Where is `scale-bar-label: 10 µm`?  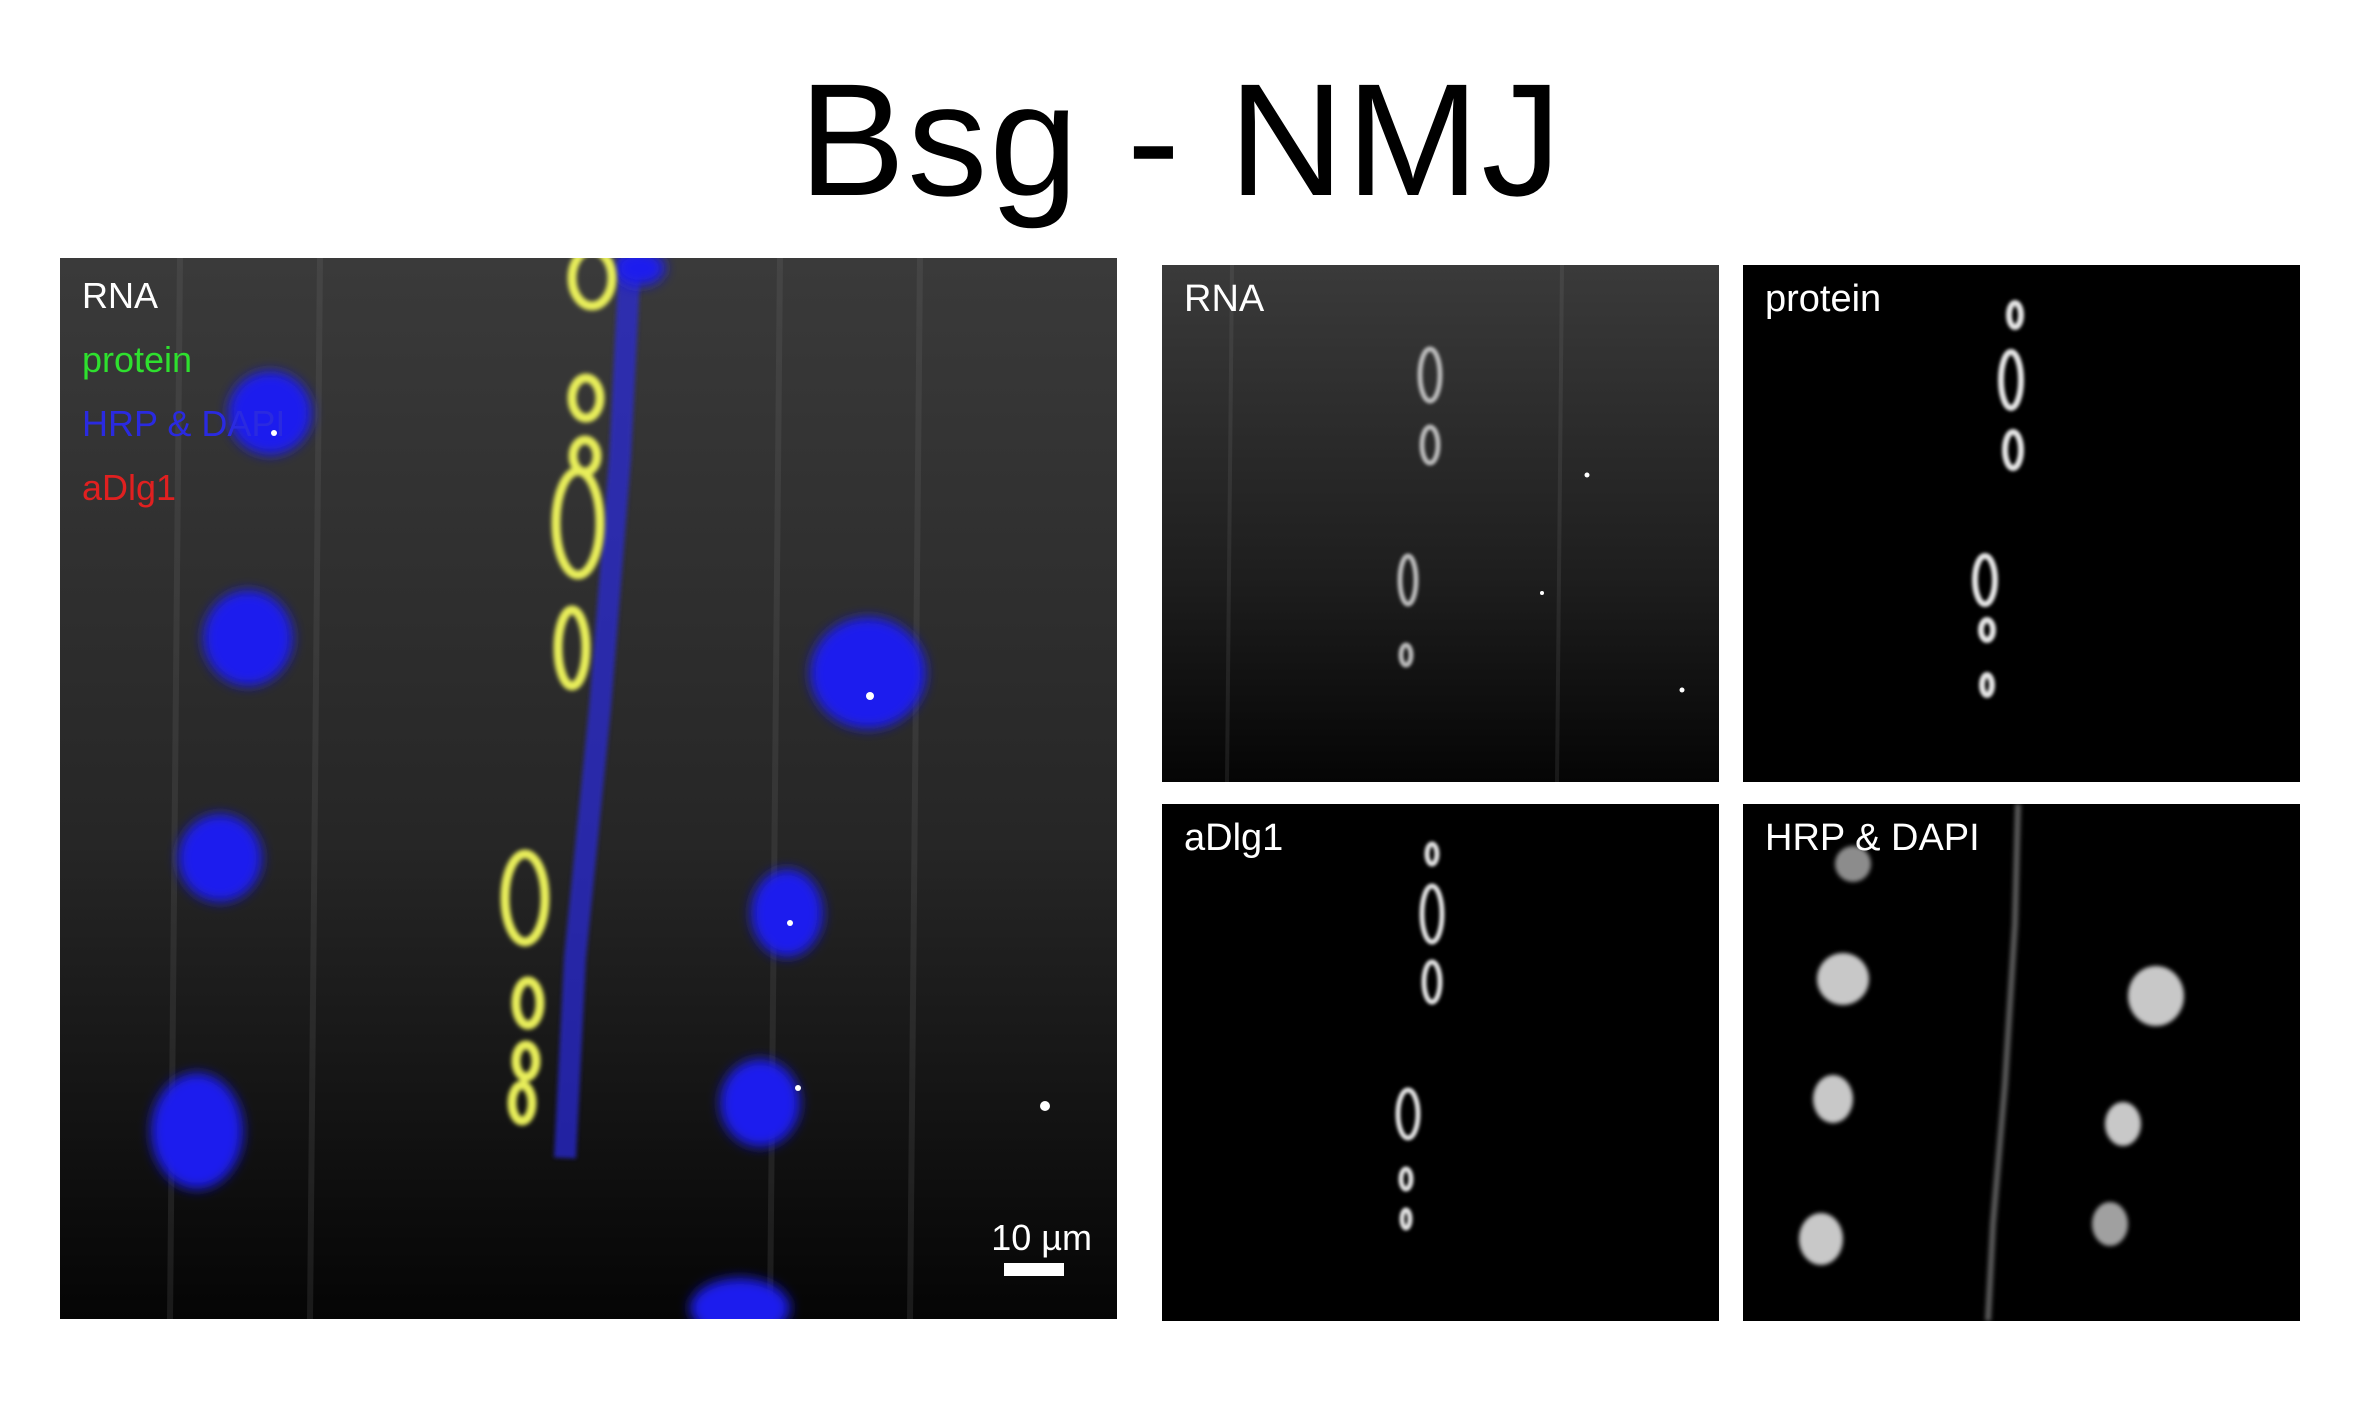 scale-bar-label: 10 µm is located at coordinates (1041, 1238).